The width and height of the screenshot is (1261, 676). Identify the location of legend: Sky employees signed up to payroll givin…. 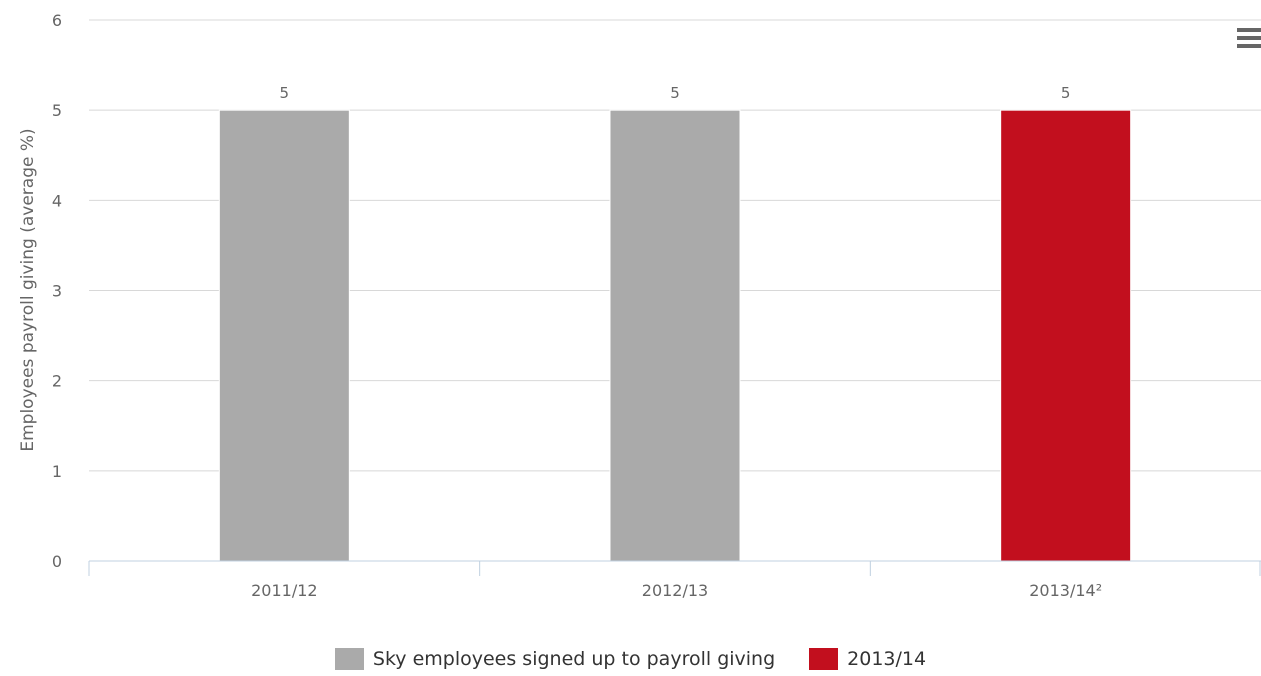
(630, 659).